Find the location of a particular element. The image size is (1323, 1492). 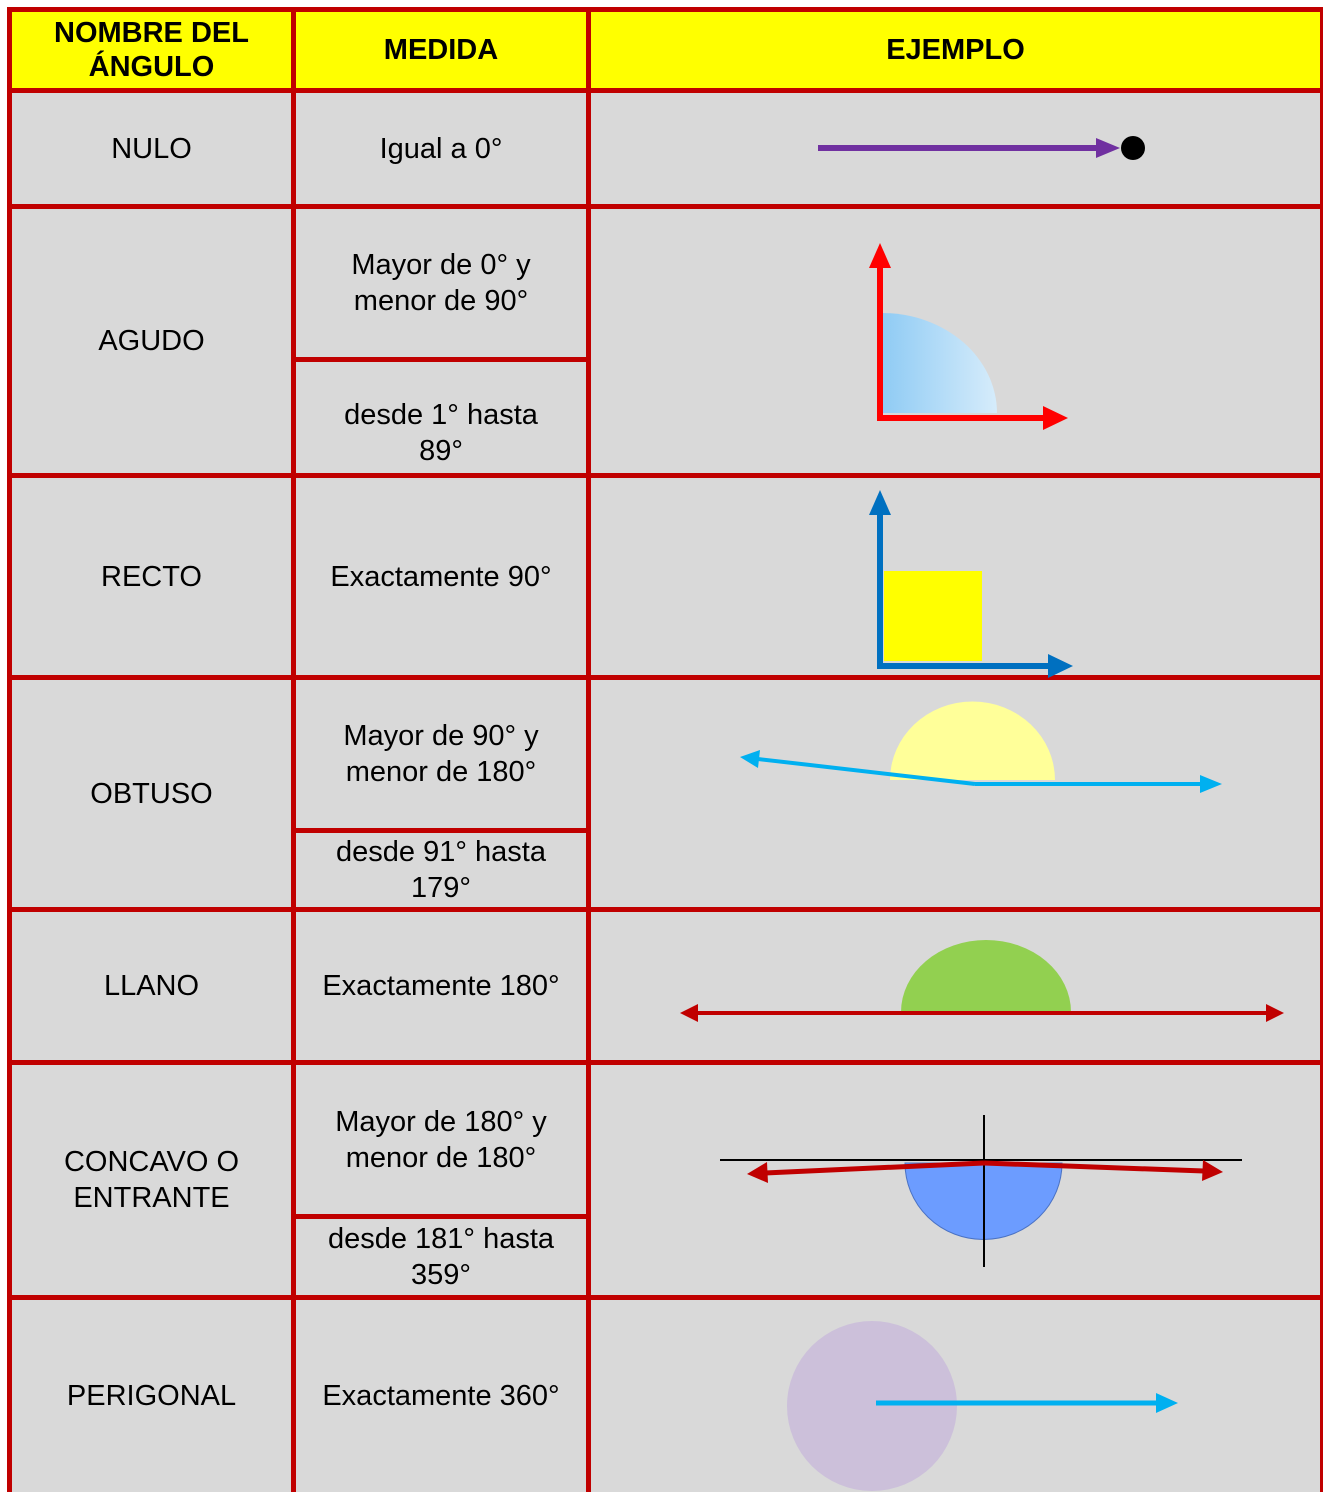

table-border-left is located at coordinates (9, 749).